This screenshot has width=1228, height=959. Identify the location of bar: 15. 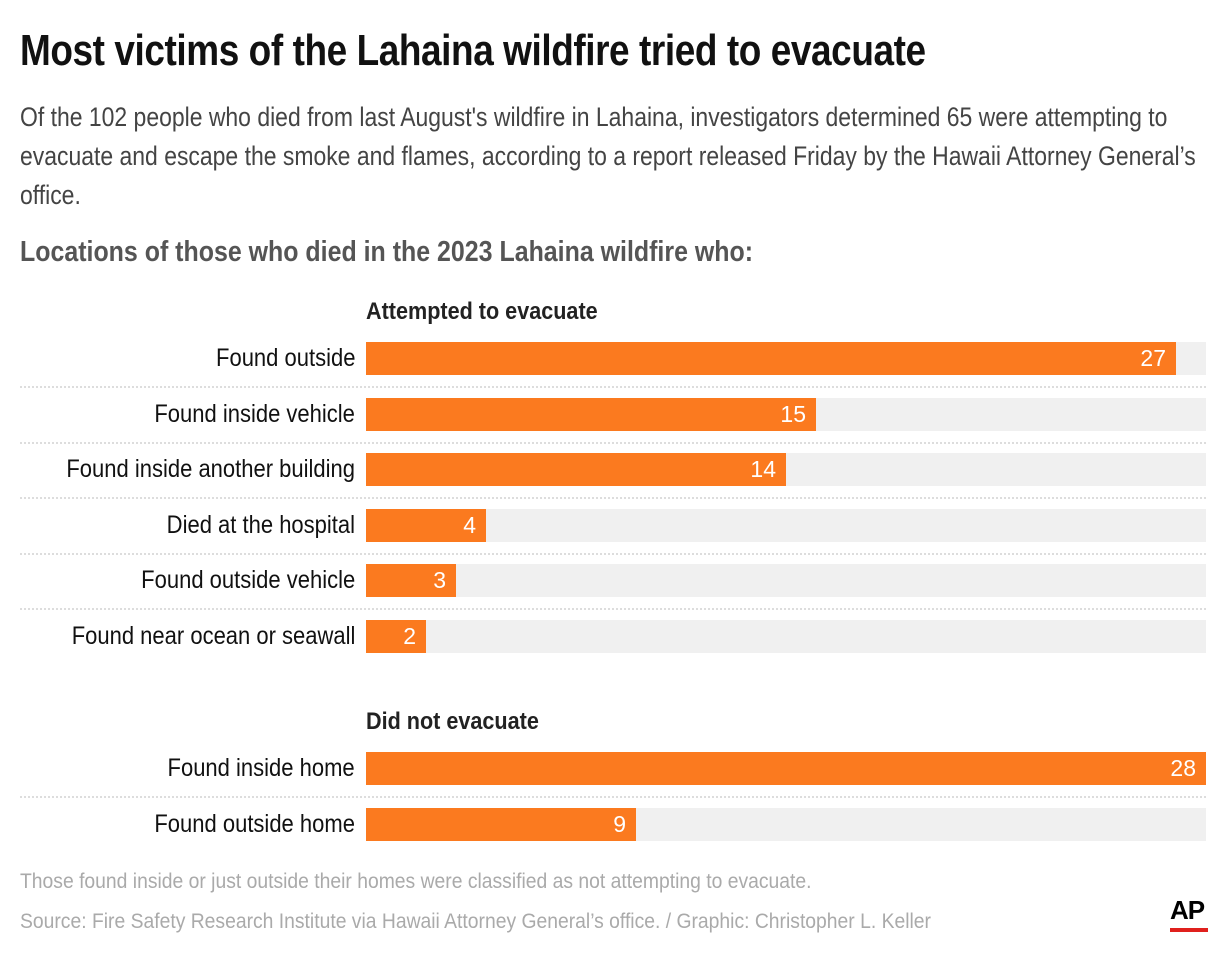
(591, 414).